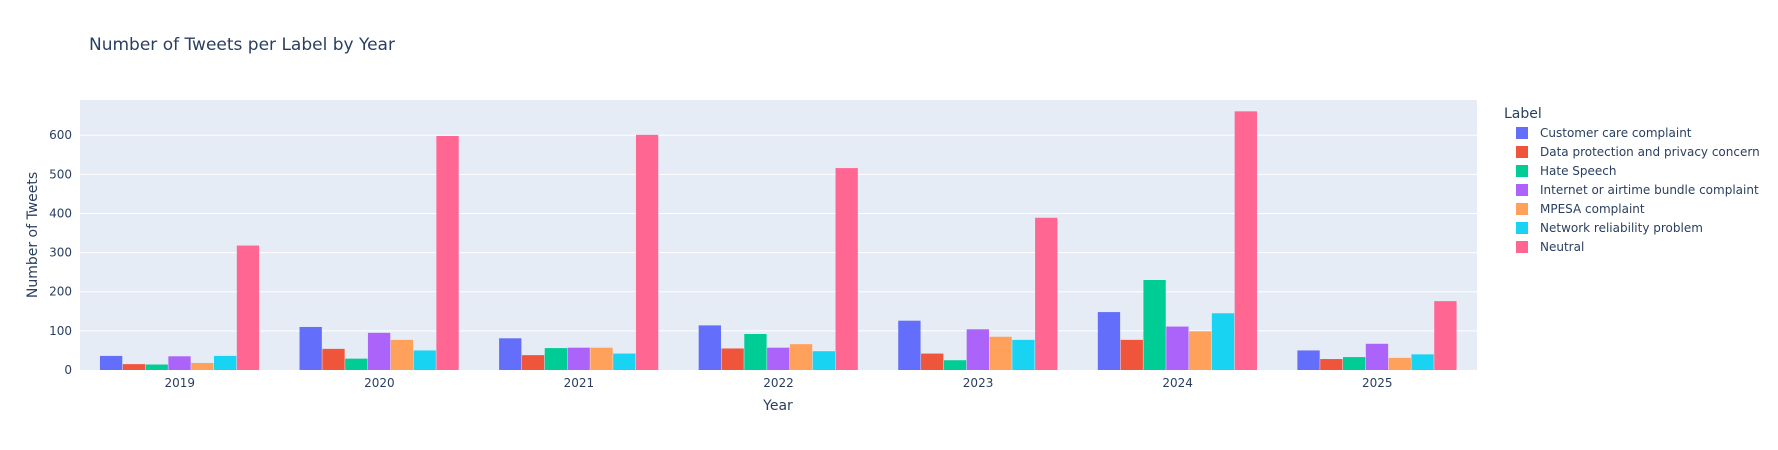 This screenshot has height=450, width=1778. I want to click on x-axis-title: Year, so click(777, 406).